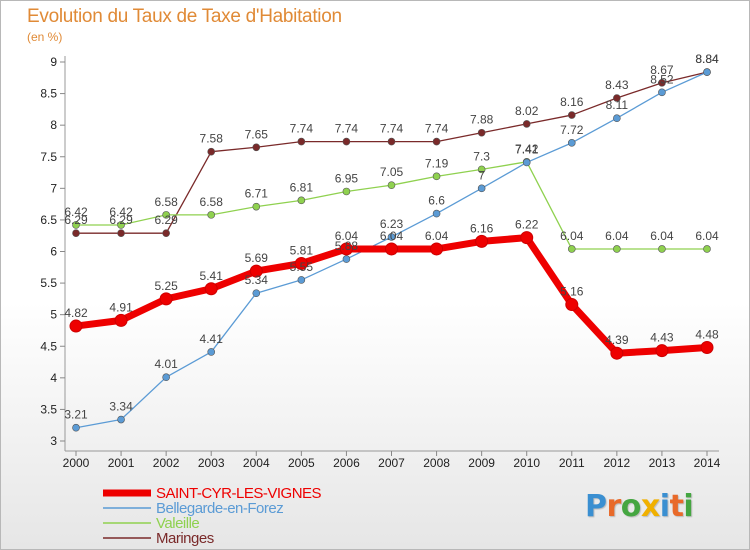  Describe the element at coordinates (436, 463) in the screenshot. I see `x-tick-label: 2008` at that location.